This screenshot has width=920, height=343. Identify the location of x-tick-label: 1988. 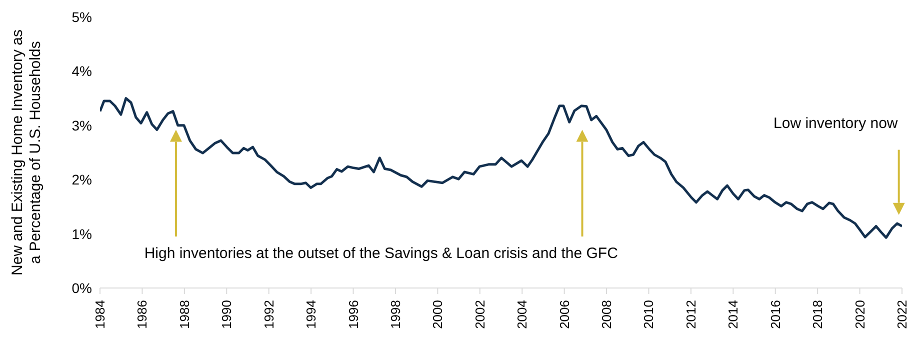
(184, 314).